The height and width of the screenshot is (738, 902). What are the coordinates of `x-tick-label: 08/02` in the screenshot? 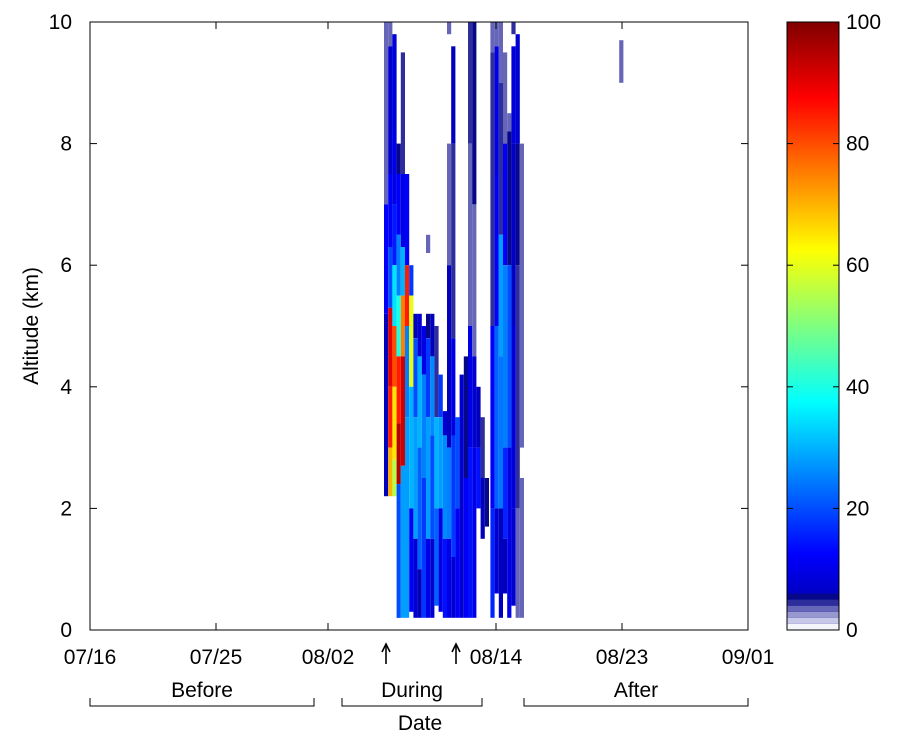 It's located at (328, 657).